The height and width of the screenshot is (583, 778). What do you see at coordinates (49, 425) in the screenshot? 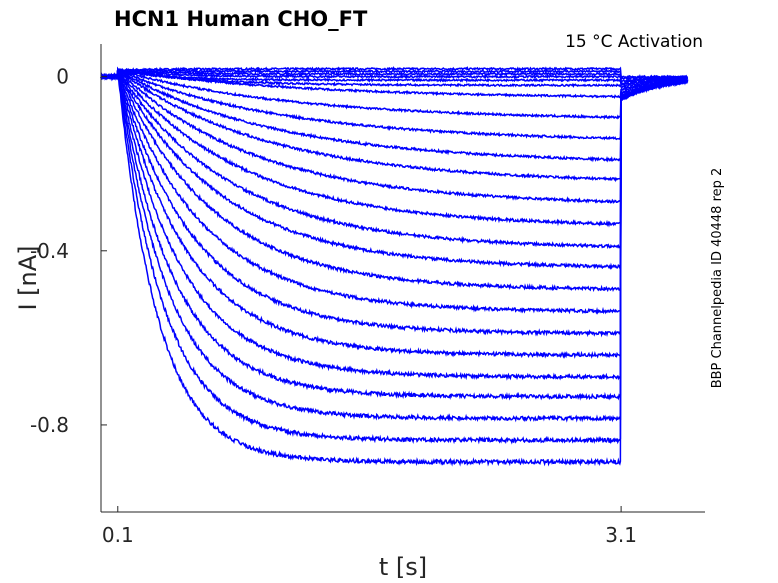
I see `y-tick-label: -0.8` at bounding box center [49, 425].